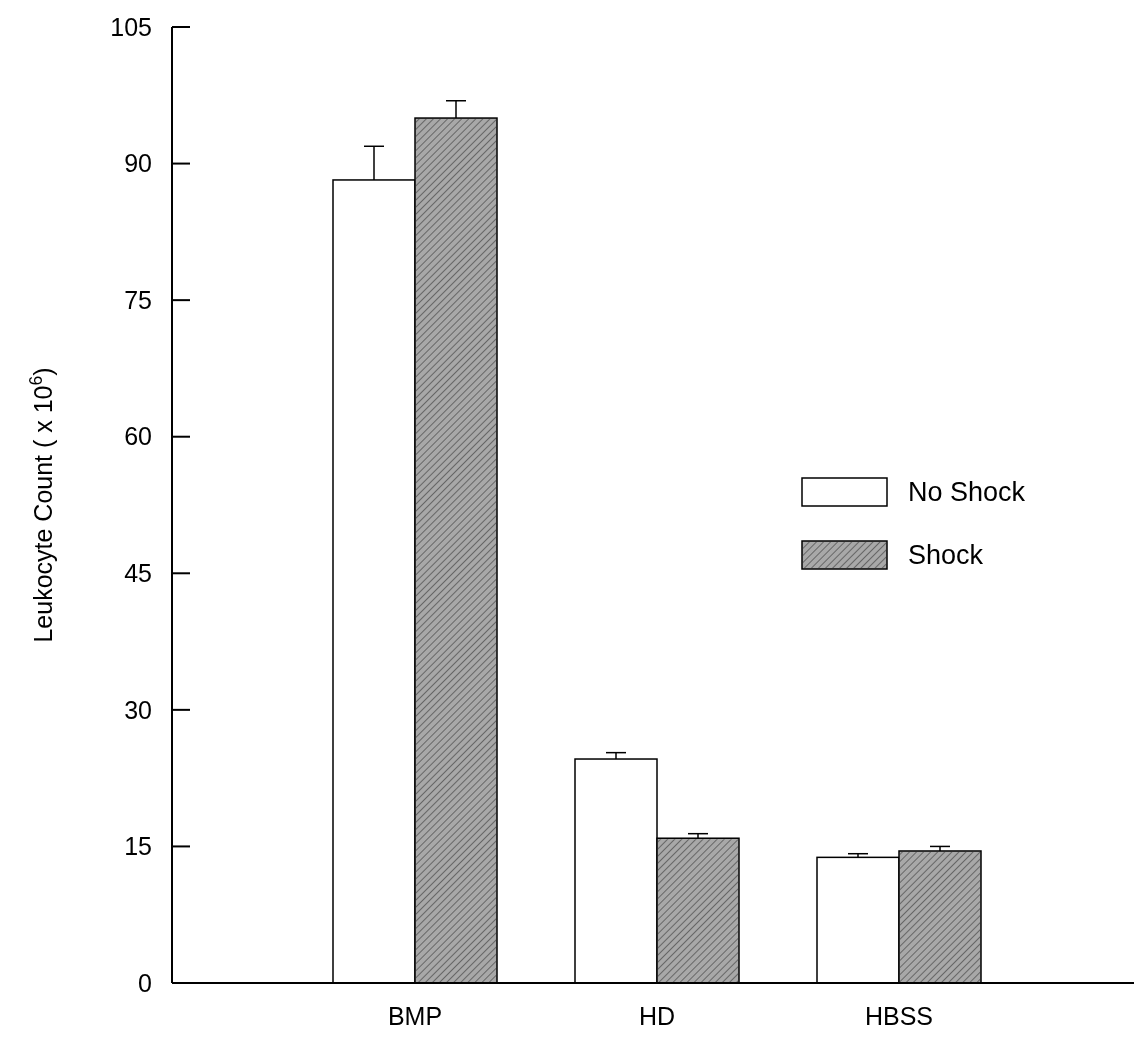 Image resolution: width=1136 pixels, height=1044 pixels. Describe the element at coordinates (657, 1016) in the screenshot. I see `x-tick-label: HD` at that location.